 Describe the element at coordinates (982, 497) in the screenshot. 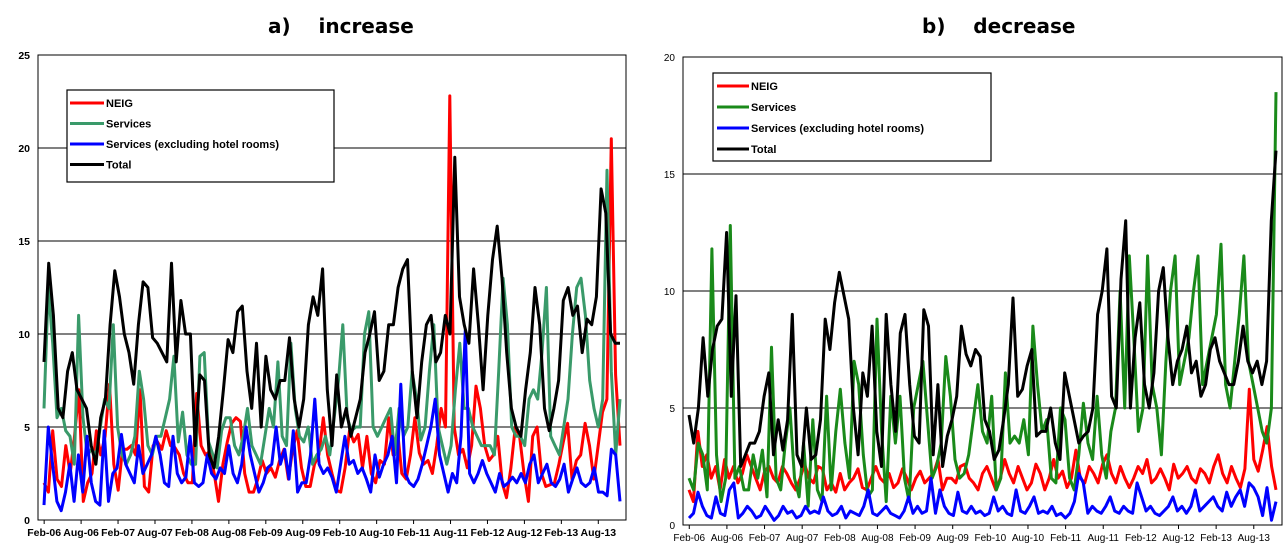

I see `series-line-services-excluding-hotel-rooms-` at that location.